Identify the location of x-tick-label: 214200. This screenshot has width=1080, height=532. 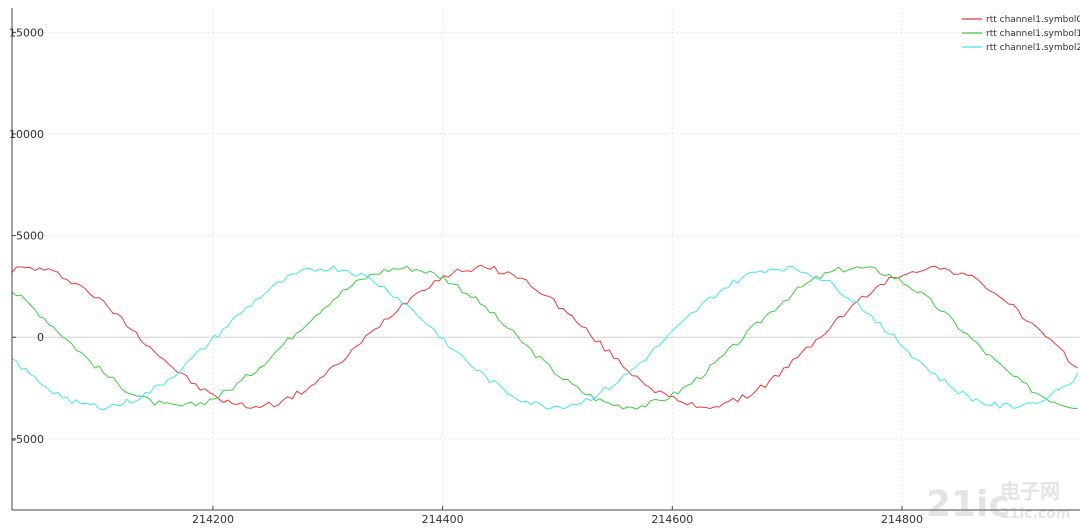
(213, 519).